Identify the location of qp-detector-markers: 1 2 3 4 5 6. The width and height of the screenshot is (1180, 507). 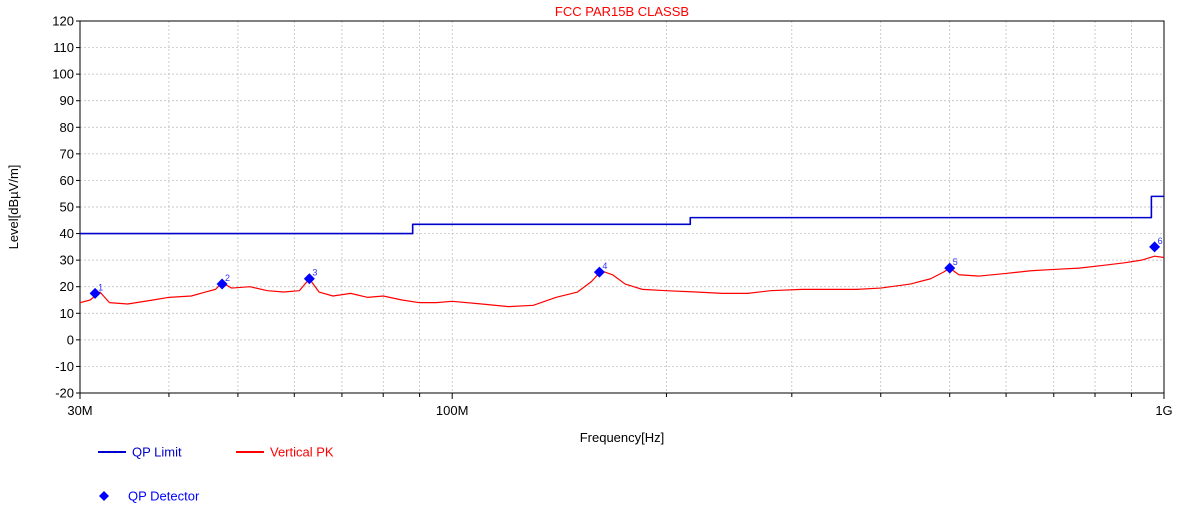
(626, 267).